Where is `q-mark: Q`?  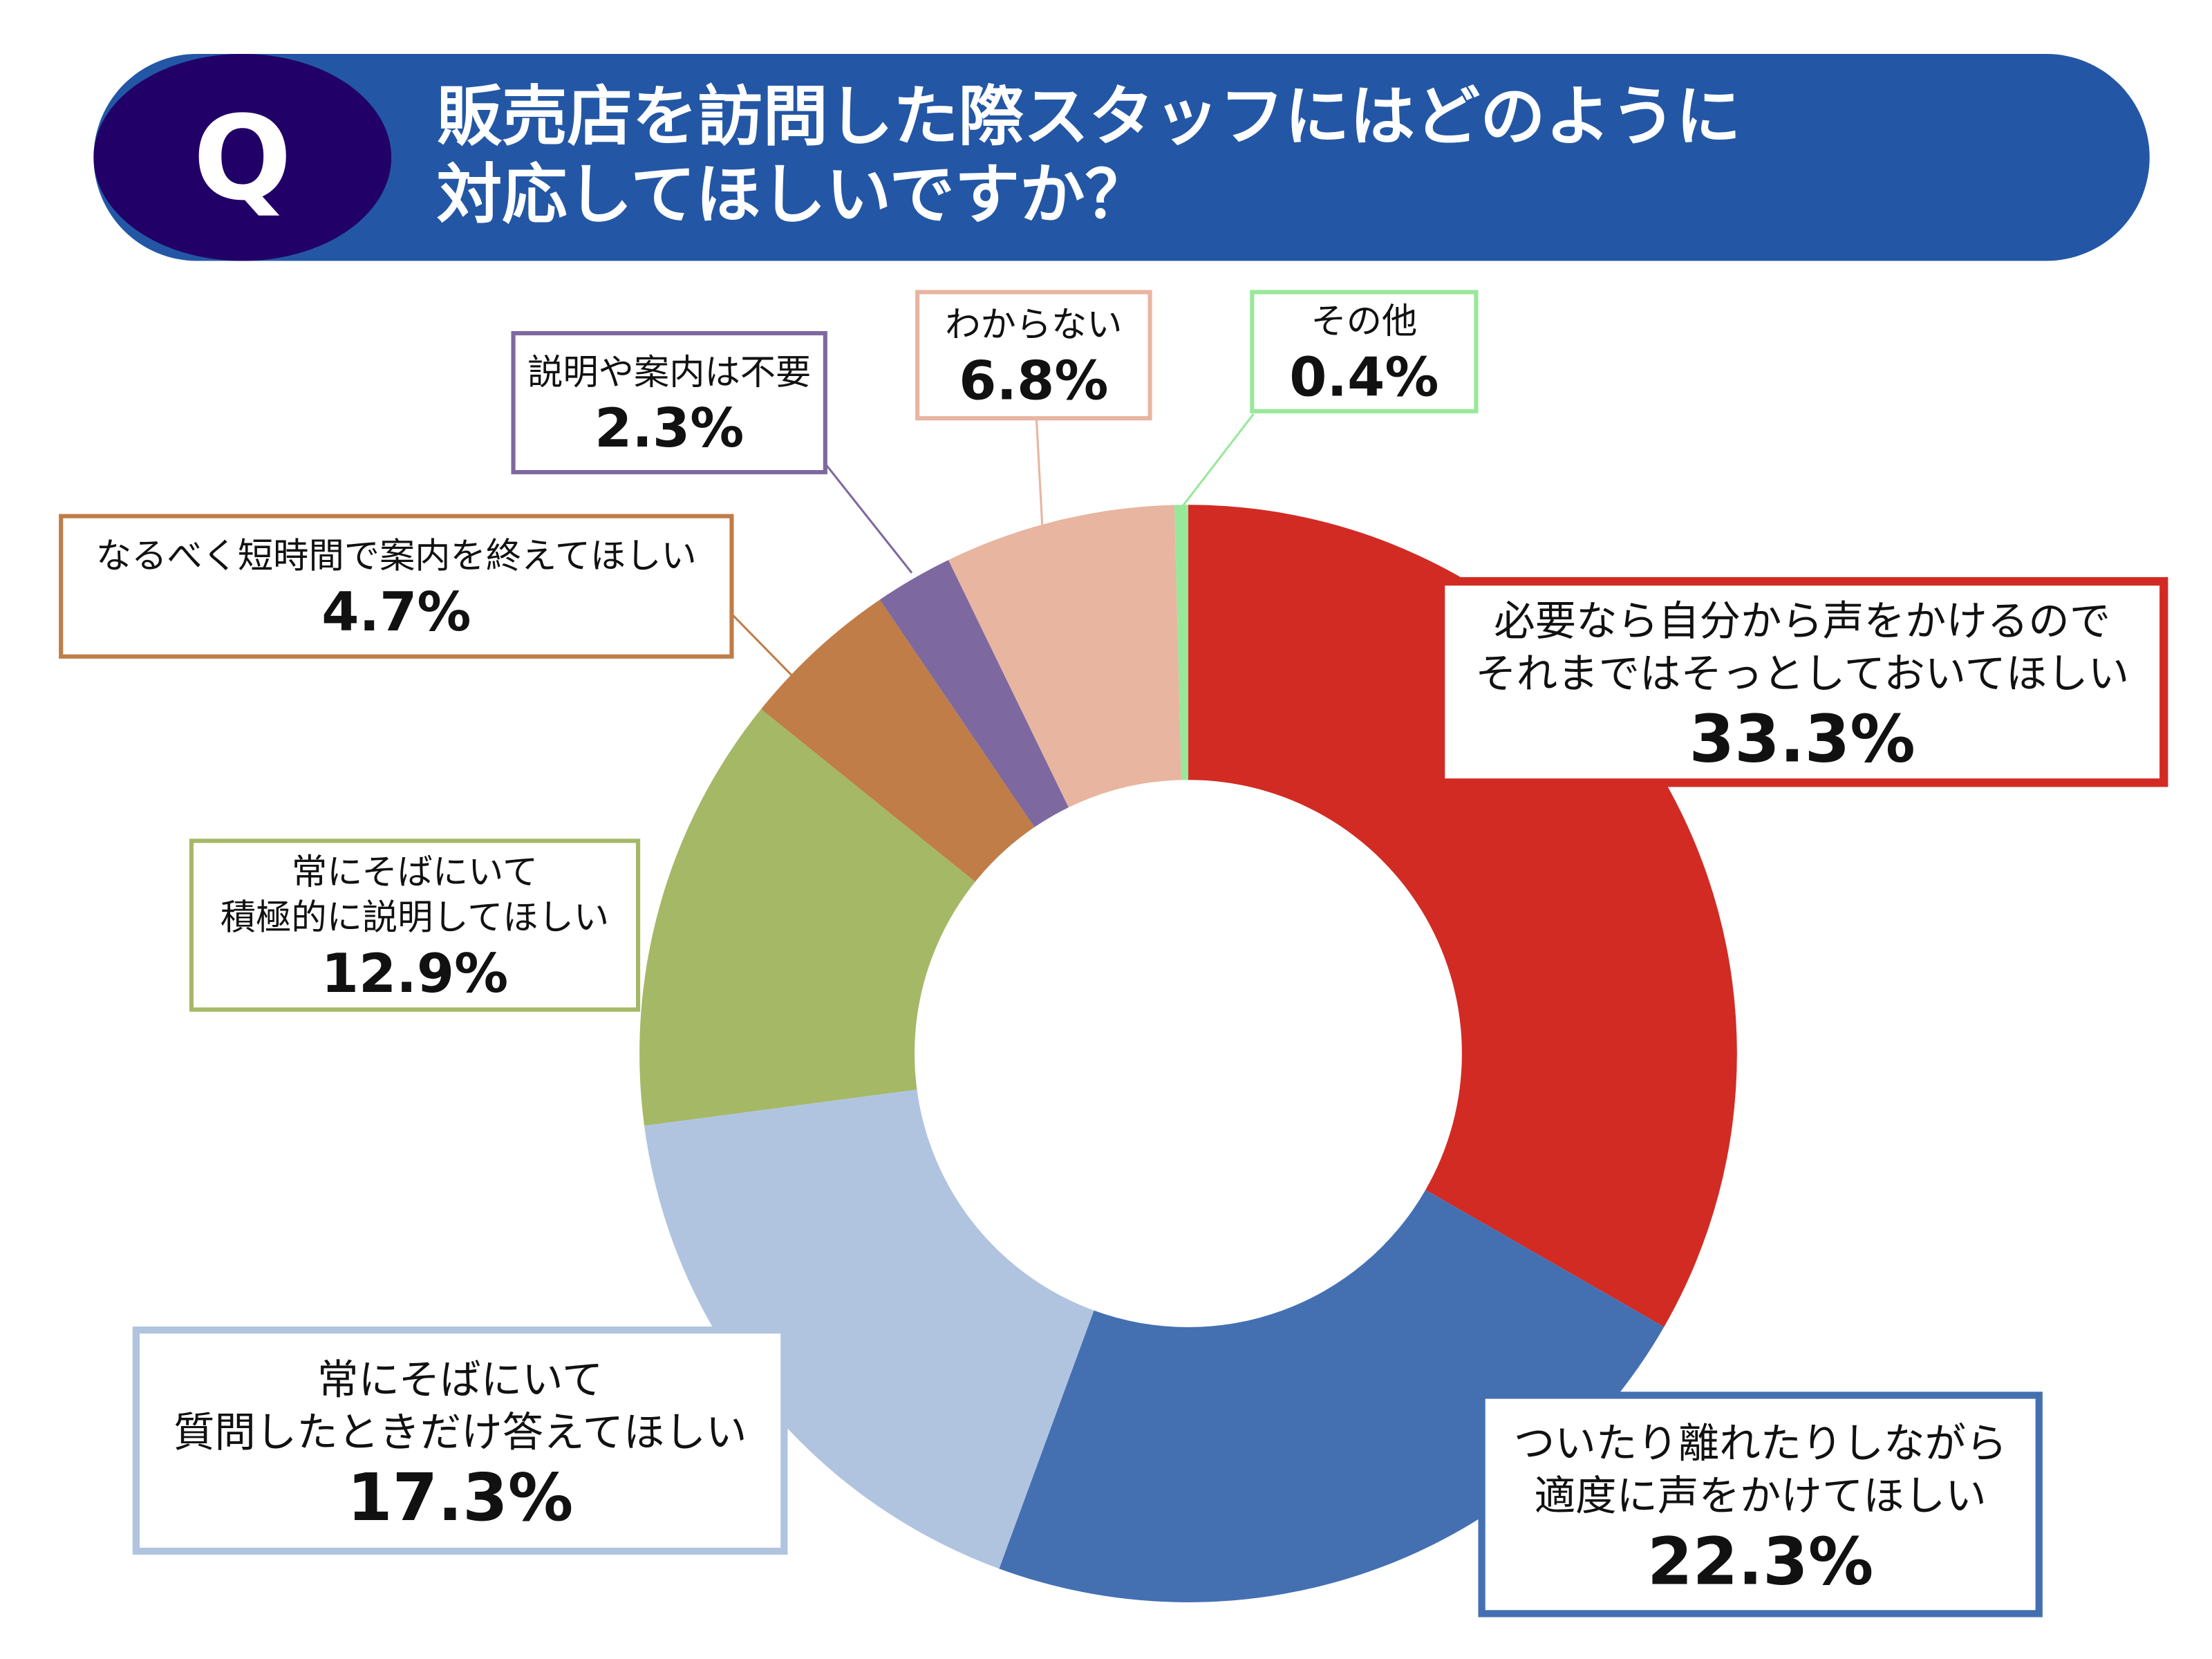 q-mark: Q is located at coordinates (242, 158).